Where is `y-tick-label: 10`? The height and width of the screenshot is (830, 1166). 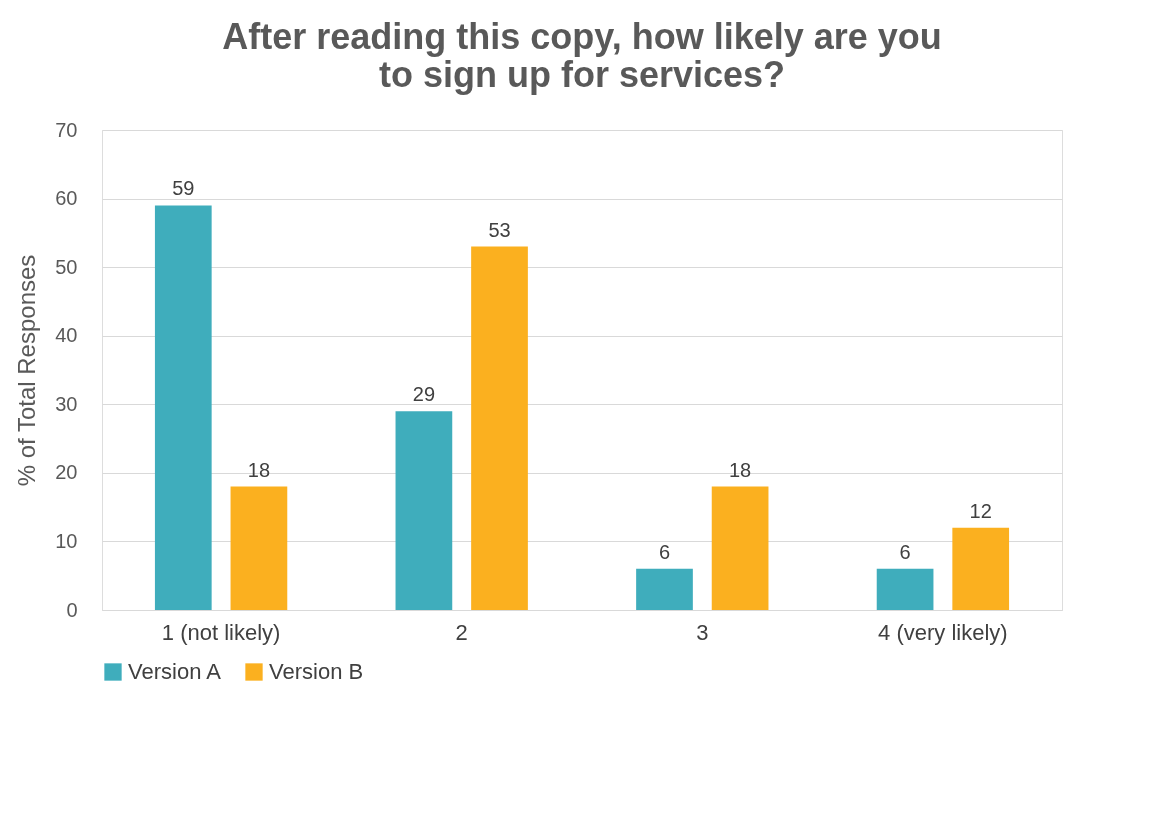
y-tick-label: 10 is located at coordinates (66, 540).